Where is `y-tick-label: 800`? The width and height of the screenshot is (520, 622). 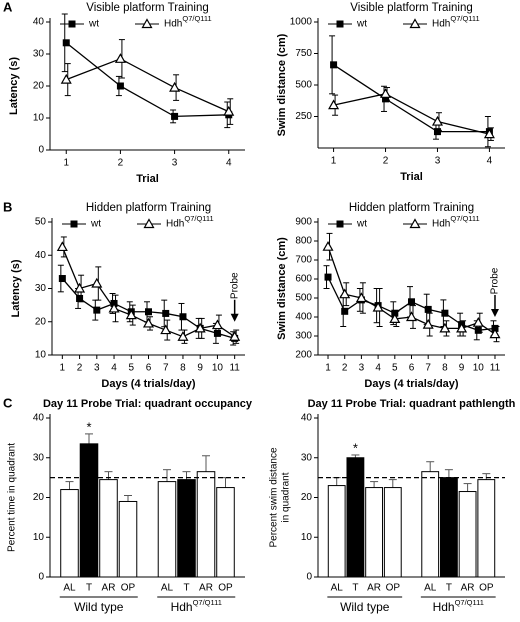
y-tick-label: 800 is located at coordinates (303, 241).